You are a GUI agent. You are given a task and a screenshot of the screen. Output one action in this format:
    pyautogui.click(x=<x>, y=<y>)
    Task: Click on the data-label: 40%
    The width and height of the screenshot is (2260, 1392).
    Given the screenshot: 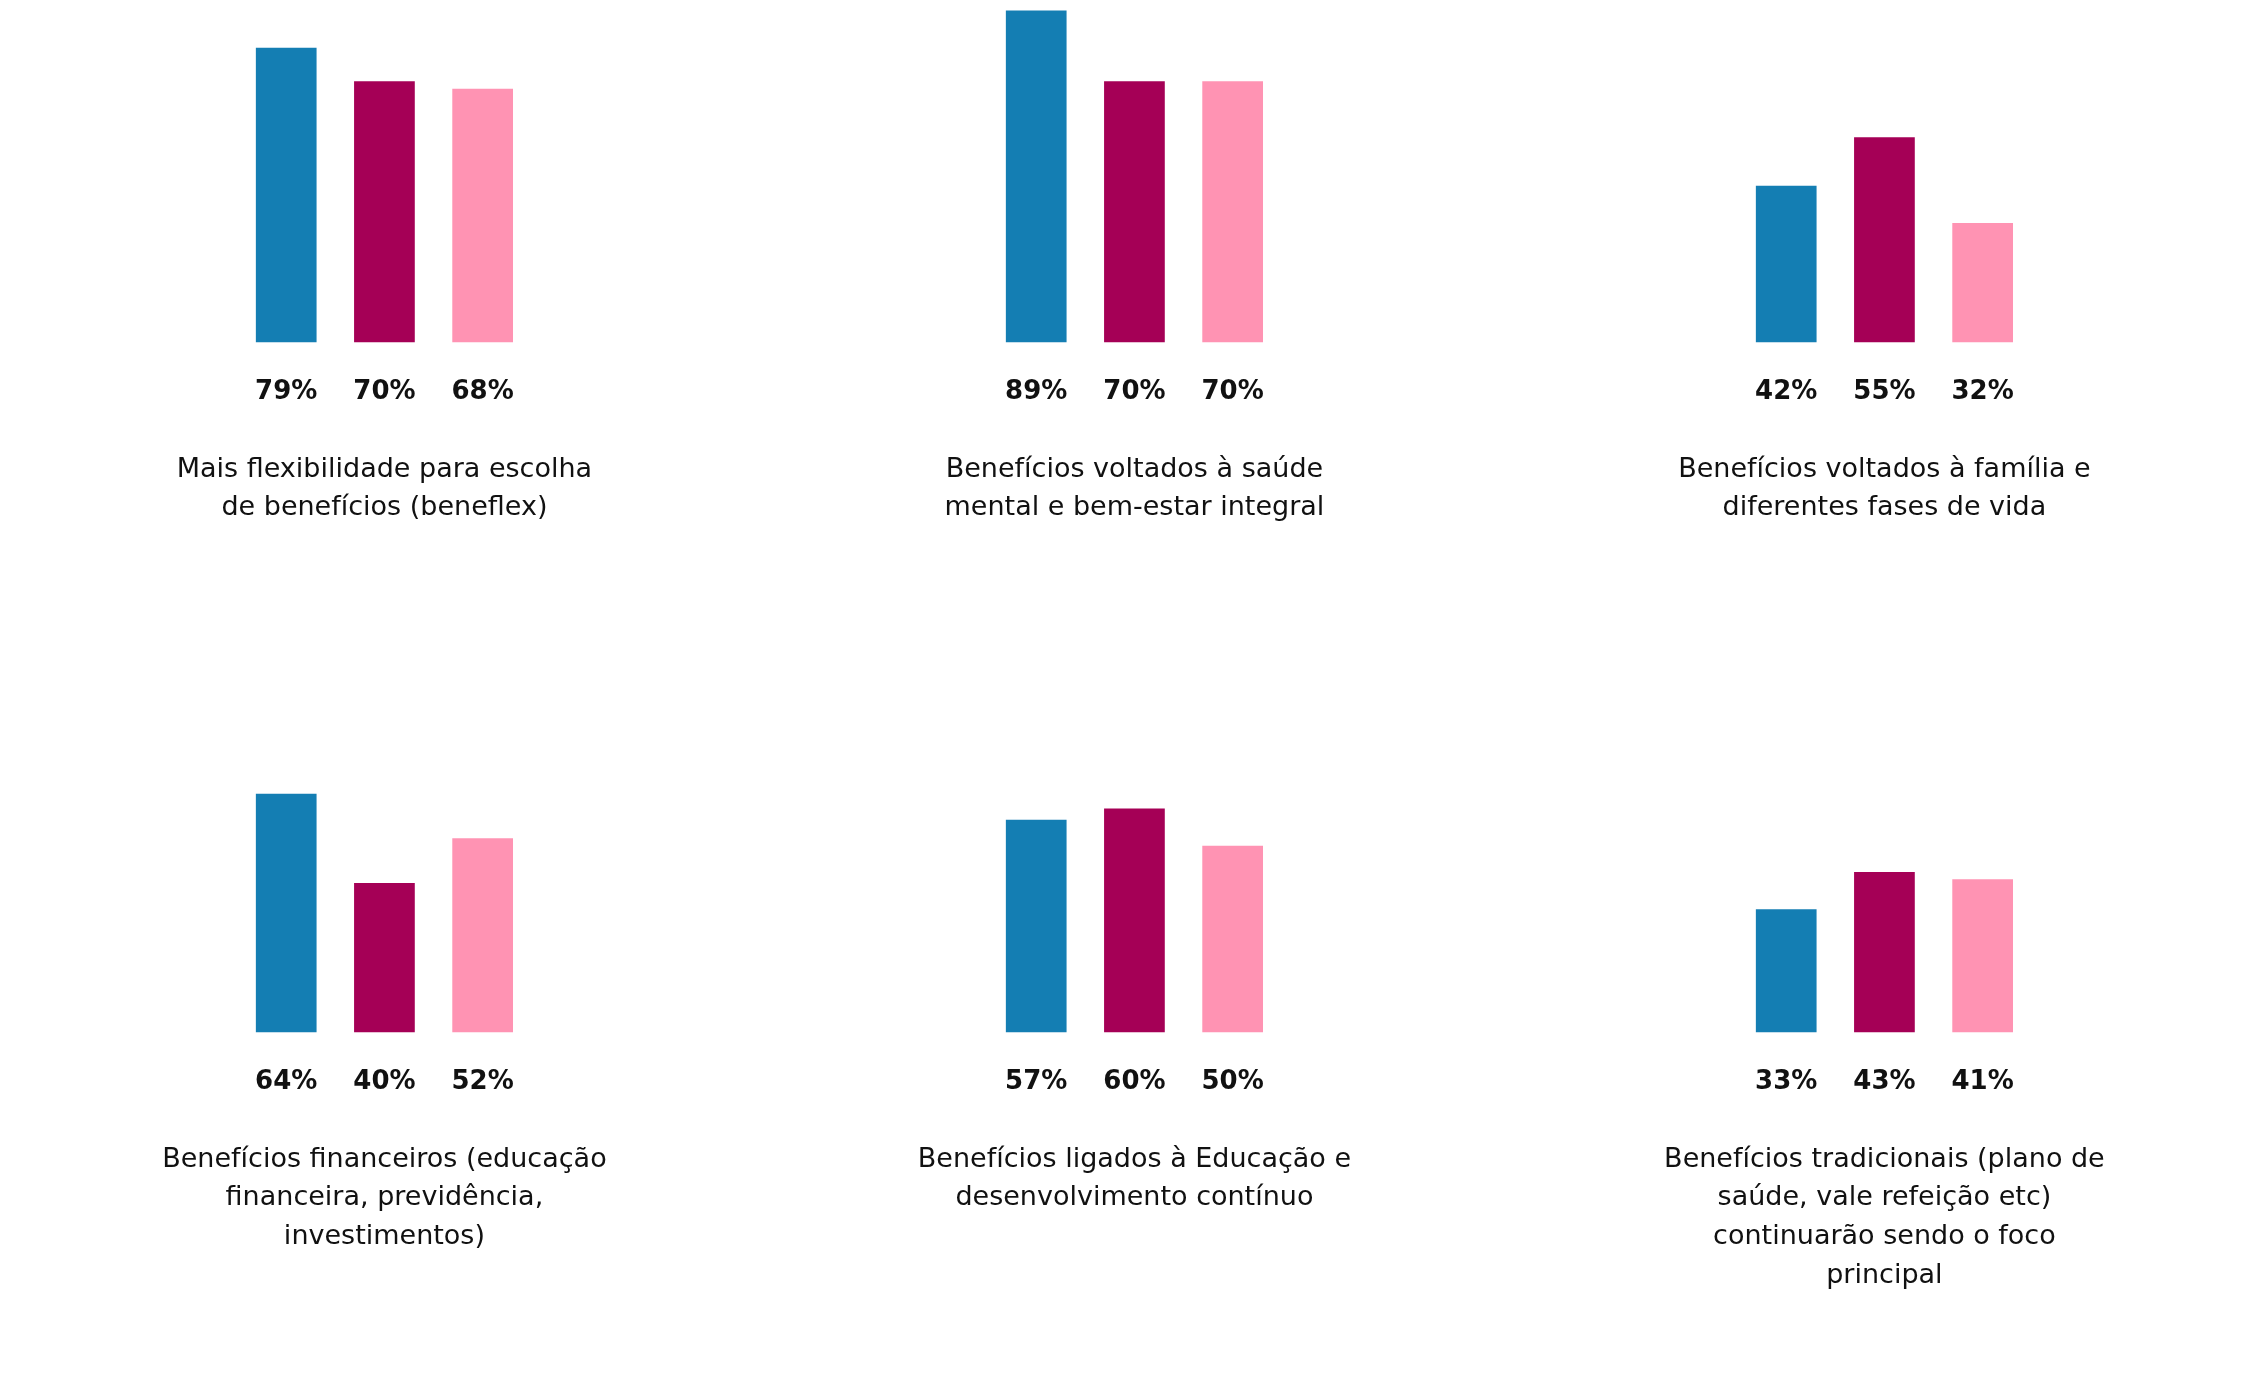 What is the action you would take?
    pyautogui.click(x=384, y=1080)
    